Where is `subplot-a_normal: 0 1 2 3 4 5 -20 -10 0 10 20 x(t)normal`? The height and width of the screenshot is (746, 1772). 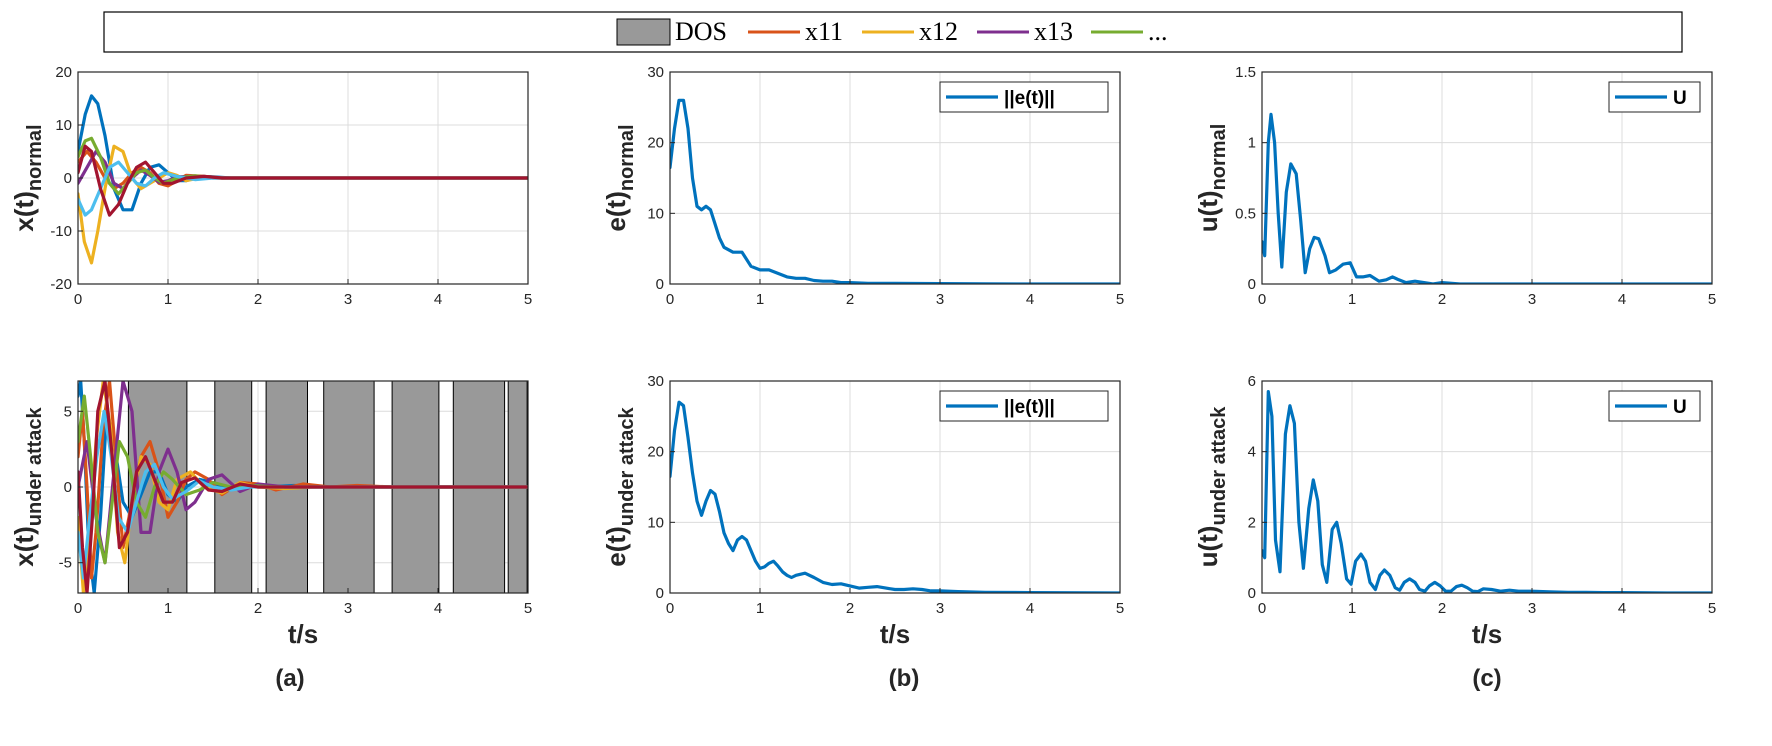
subplot-a_normal: 0 1 2 3 4 5 -20 -10 0 10 20 x(t)normal is located at coordinates (270, 186).